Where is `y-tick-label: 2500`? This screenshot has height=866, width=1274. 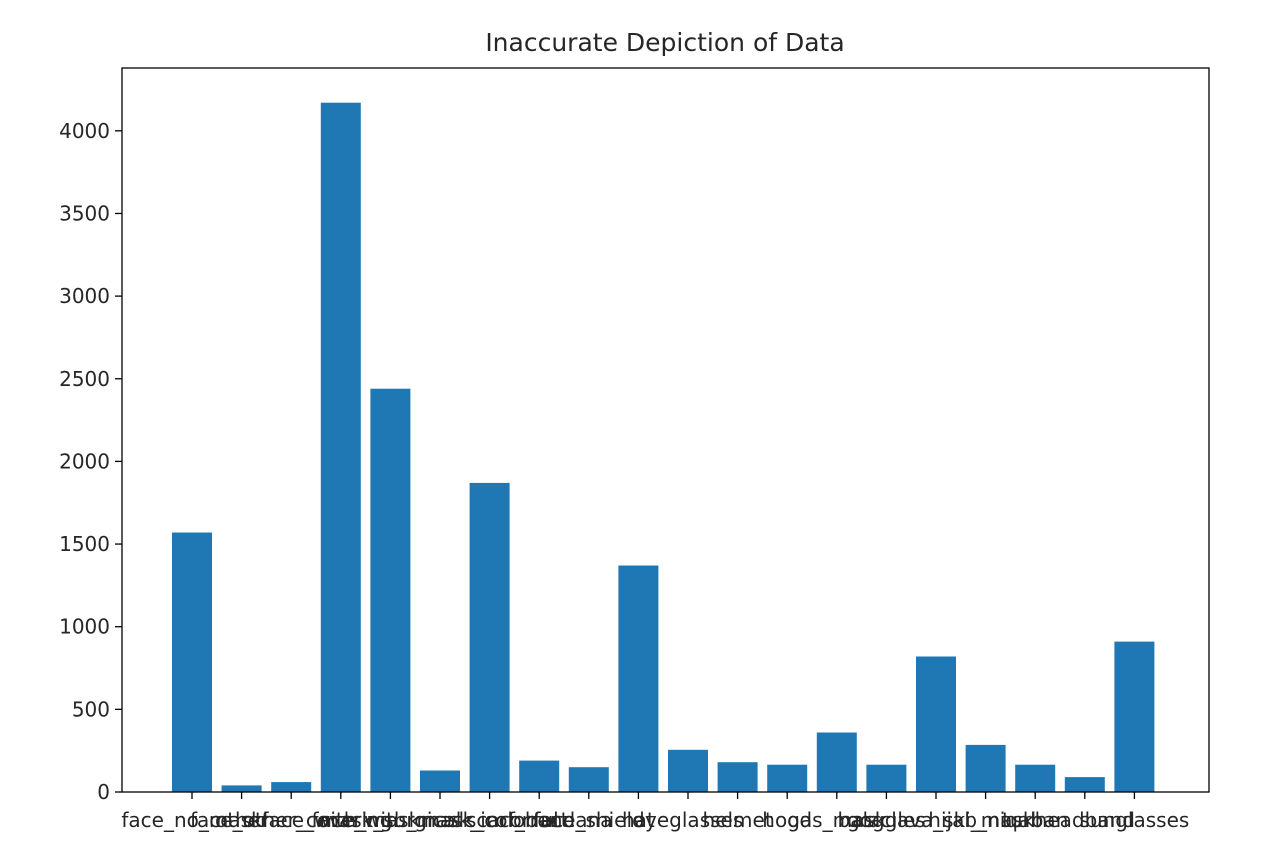
y-tick-label: 2500 is located at coordinates (84, 379).